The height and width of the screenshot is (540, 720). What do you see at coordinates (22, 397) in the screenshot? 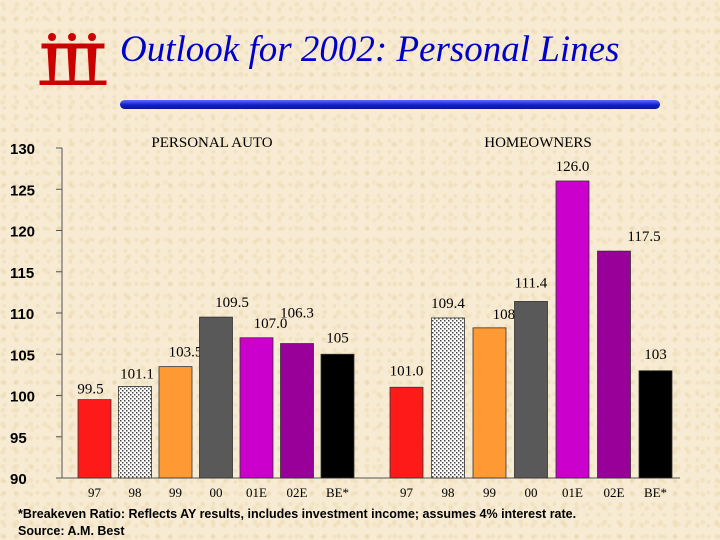
I see `y-tick-label: 100` at bounding box center [22, 397].